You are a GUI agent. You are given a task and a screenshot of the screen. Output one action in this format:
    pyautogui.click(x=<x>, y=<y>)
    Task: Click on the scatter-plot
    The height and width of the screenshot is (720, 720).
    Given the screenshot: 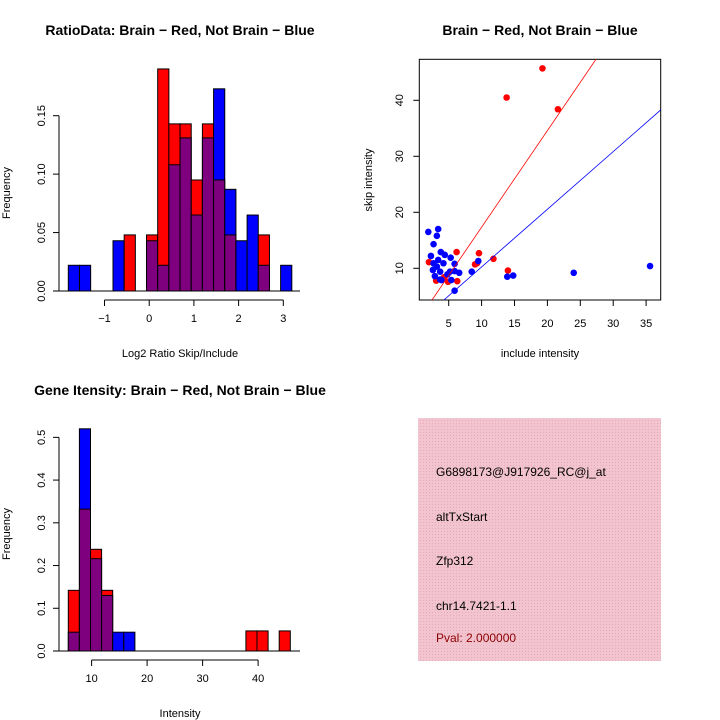 What is the action you would take?
    pyautogui.click(x=537, y=182)
    